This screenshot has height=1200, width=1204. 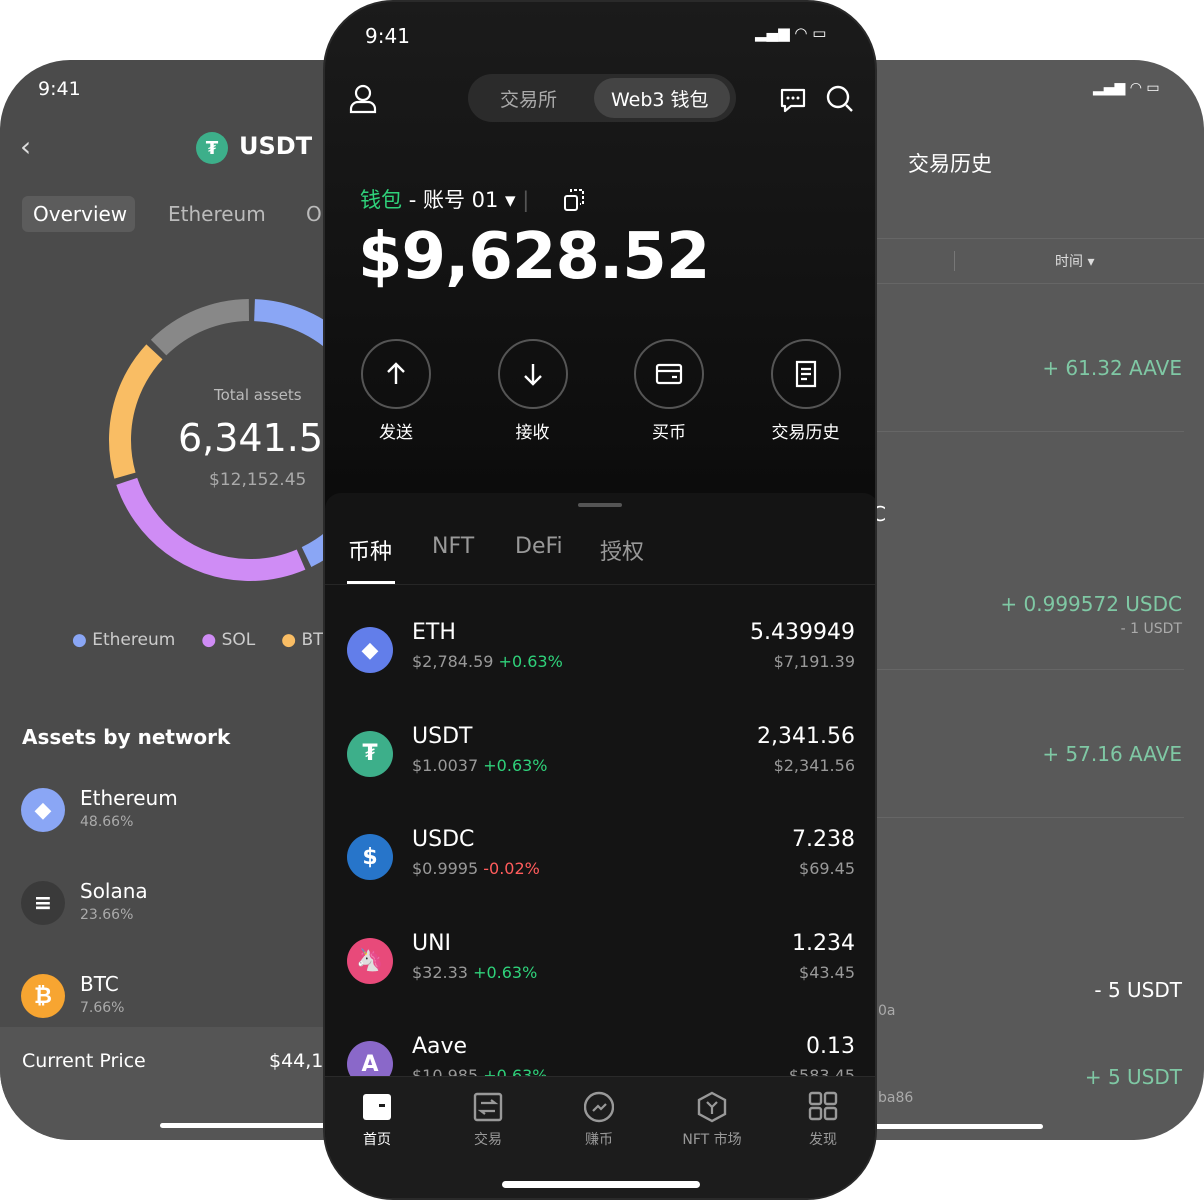 What do you see at coordinates (440, 1046) in the screenshot?
I see `token-symbol: Aave` at bounding box center [440, 1046].